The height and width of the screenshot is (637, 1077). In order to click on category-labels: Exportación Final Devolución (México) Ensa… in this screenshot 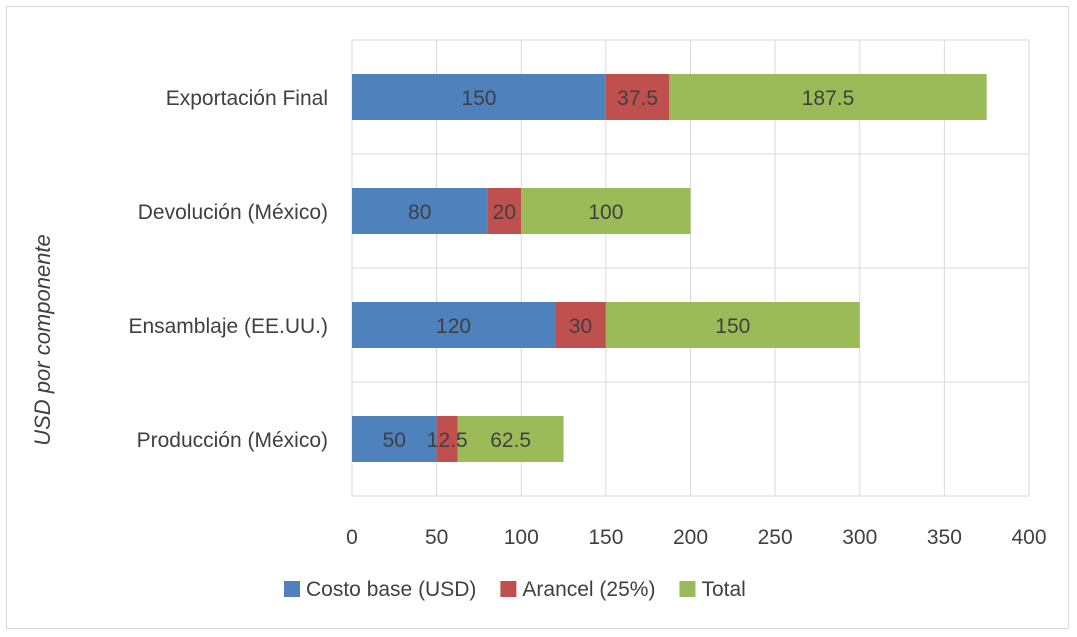, I will do `click(228, 269)`.